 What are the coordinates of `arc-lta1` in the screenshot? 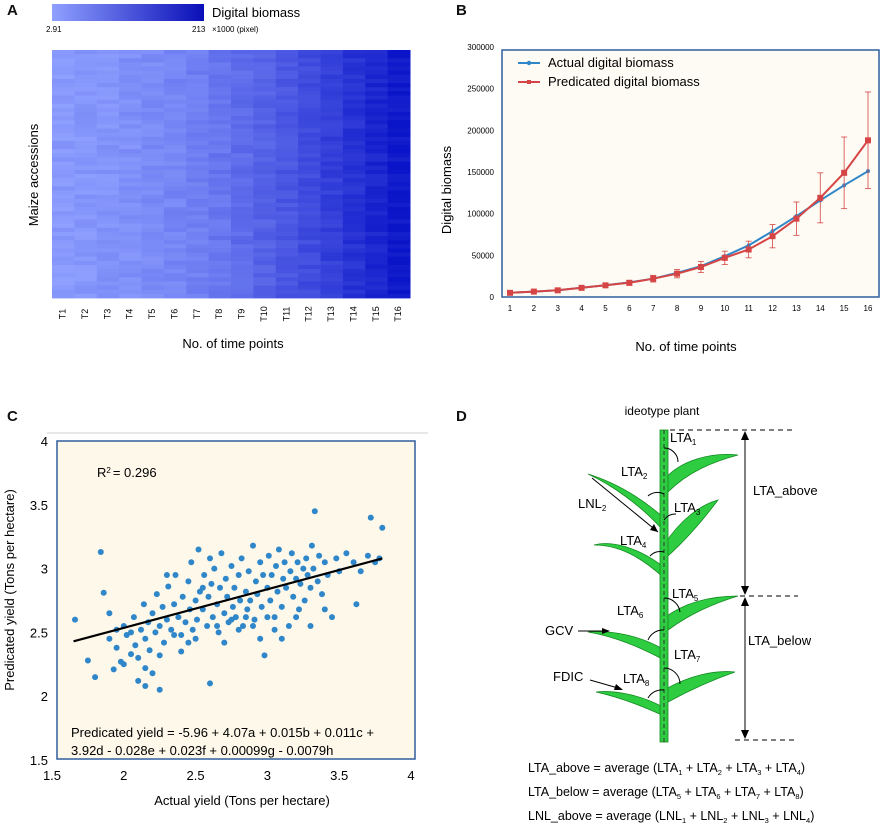 It's located at (671, 455).